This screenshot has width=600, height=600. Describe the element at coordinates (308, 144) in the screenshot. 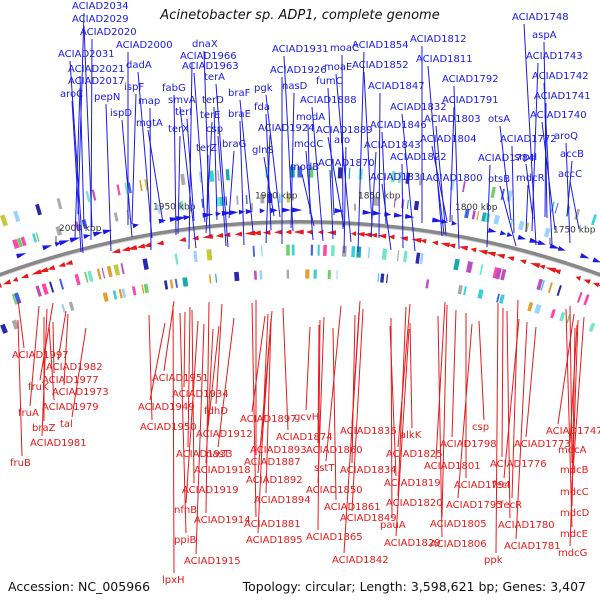

I see `gene-label: modC` at that location.